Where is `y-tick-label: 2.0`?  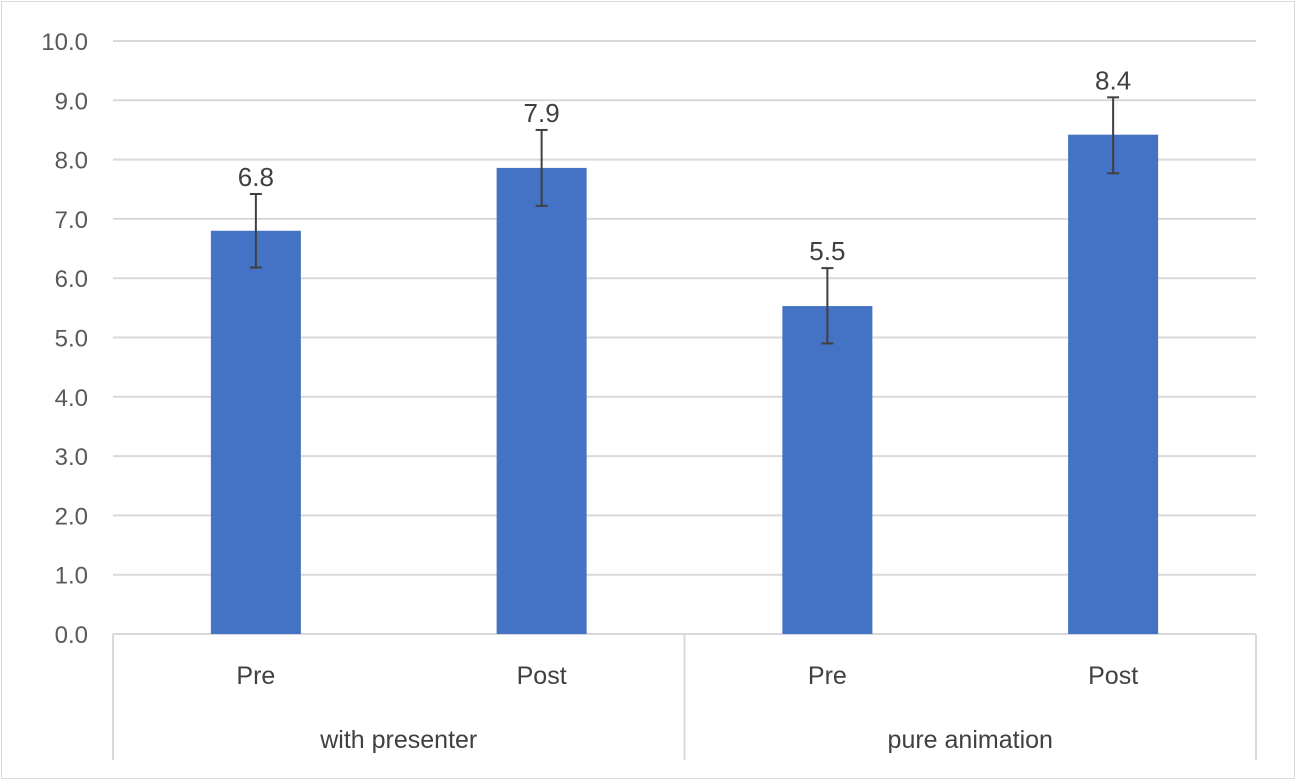 y-tick-label: 2.0 is located at coordinates (71, 516).